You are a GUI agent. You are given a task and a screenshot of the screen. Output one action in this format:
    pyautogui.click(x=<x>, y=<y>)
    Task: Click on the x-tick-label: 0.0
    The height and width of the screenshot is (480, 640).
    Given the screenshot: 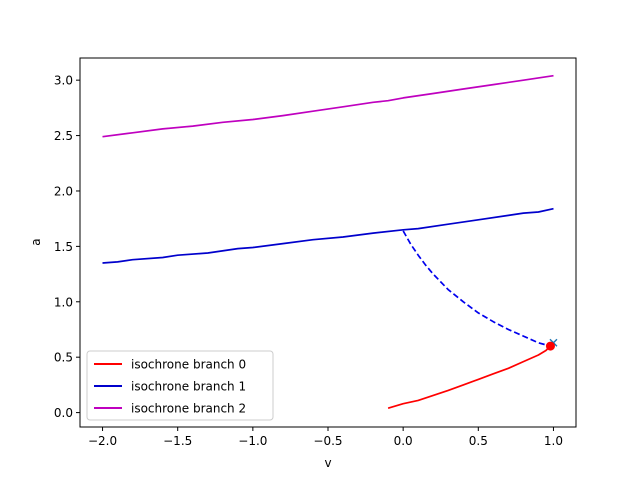 What is the action you would take?
    pyautogui.click(x=403, y=441)
    